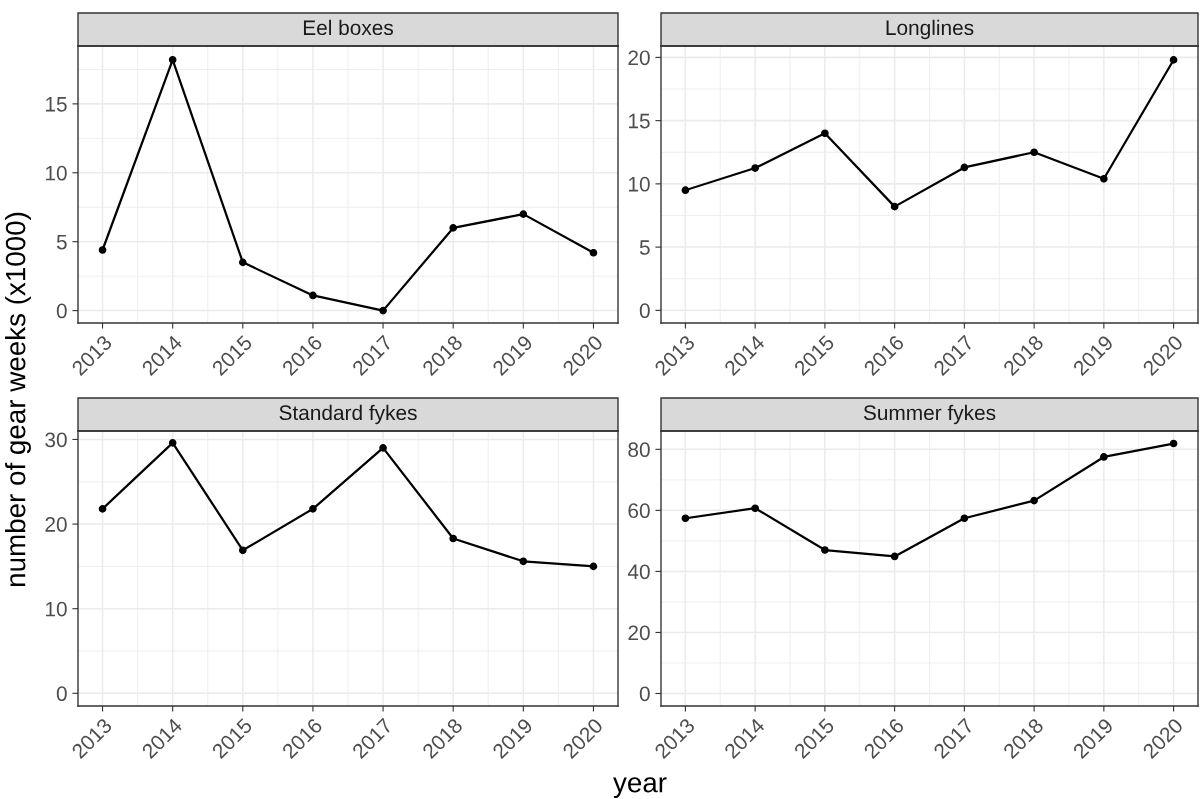 The width and height of the screenshot is (1203, 799). I want to click on y-tick-label: 60, so click(639, 511).